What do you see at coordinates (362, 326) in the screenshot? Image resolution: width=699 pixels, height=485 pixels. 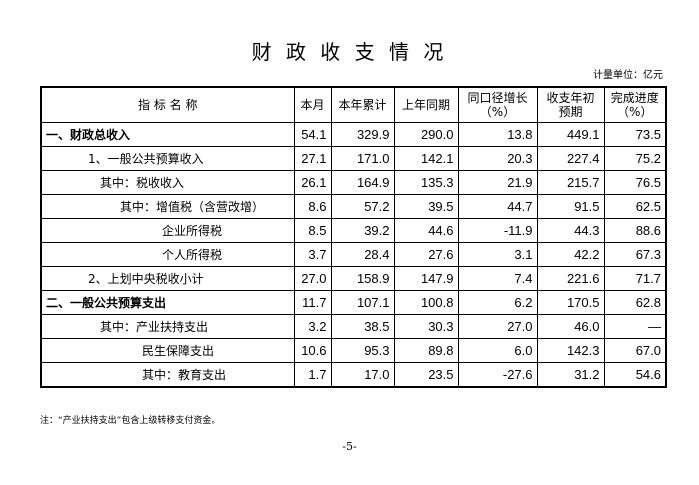 I see `cell: 38.5` at bounding box center [362, 326].